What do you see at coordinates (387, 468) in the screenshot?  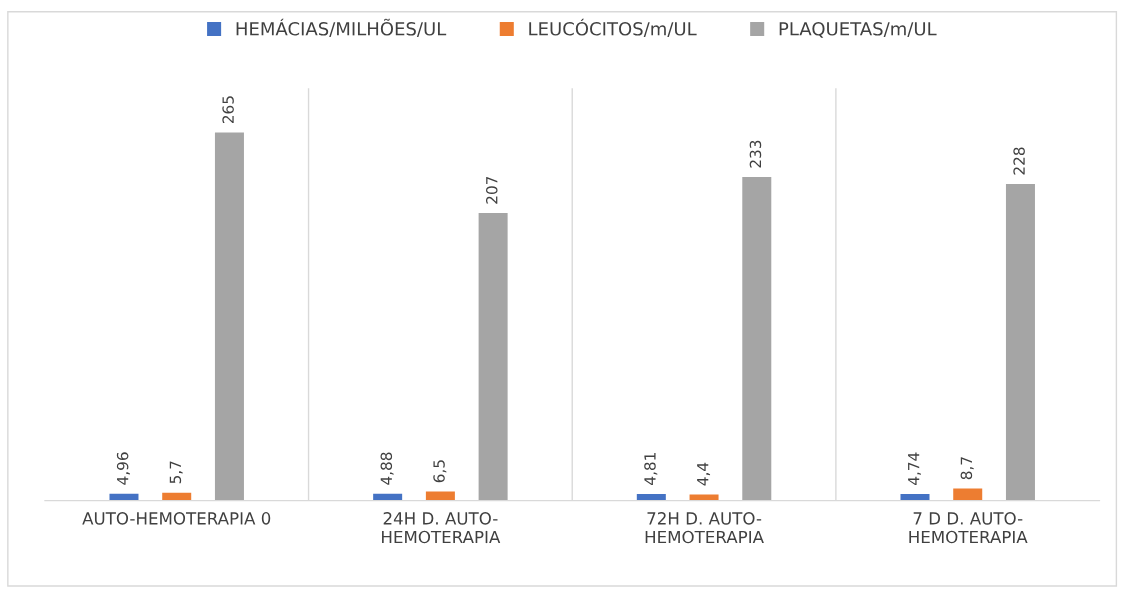 I see `data-label: 4,88` at bounding box center [387, 468].